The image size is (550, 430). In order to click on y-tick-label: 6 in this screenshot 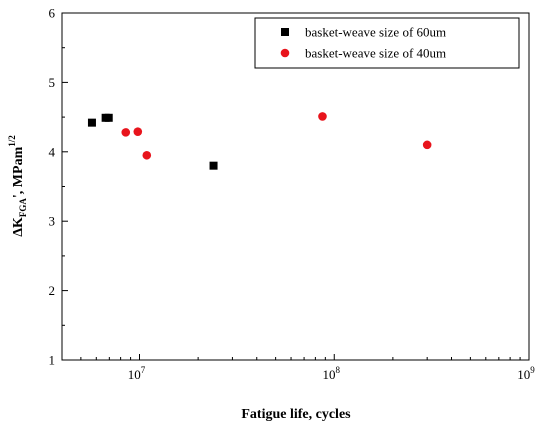, I will do `click(52, 13)`.